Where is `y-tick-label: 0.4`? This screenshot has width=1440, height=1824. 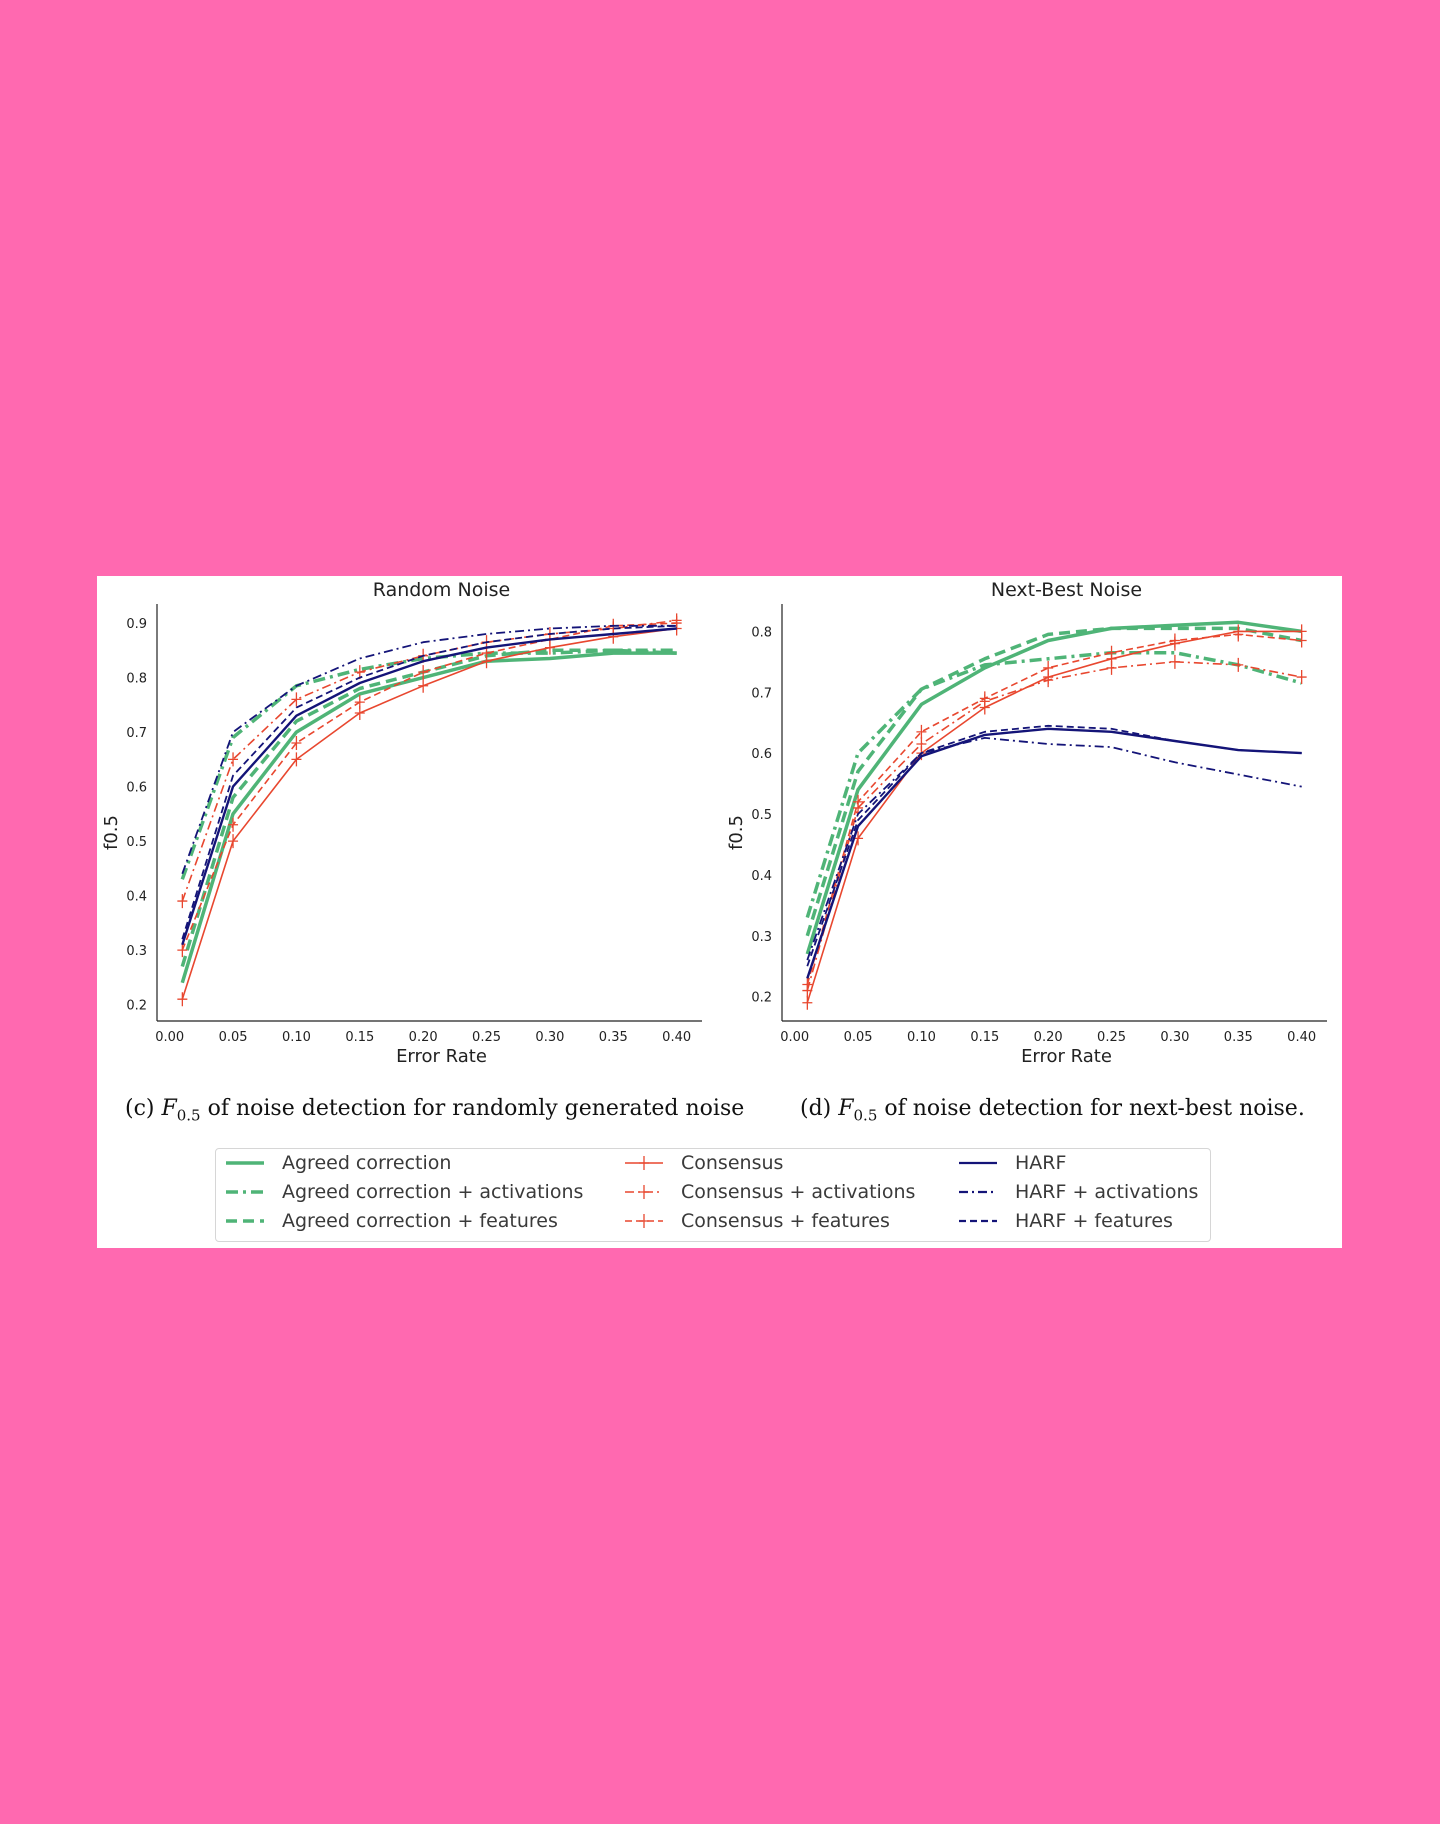
y-tick-label: 0.4 is located at coordinates (761, 876).